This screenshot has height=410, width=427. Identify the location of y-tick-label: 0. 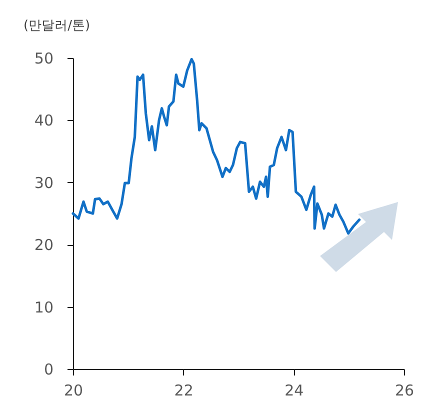
(49, 369).